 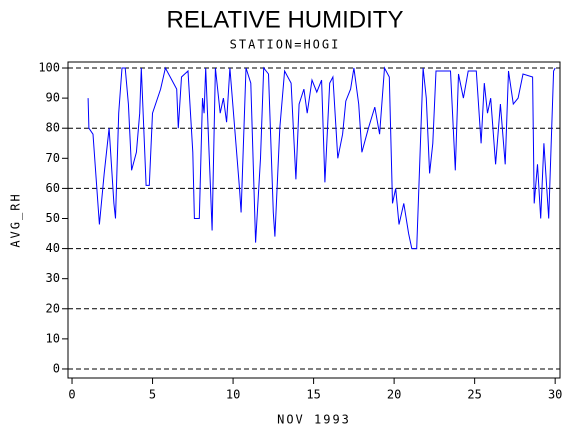 What do you see at coordinates (53, 308) in the screenshot?
I see `y-tick-label: 20` at bounding box center [53, 308].